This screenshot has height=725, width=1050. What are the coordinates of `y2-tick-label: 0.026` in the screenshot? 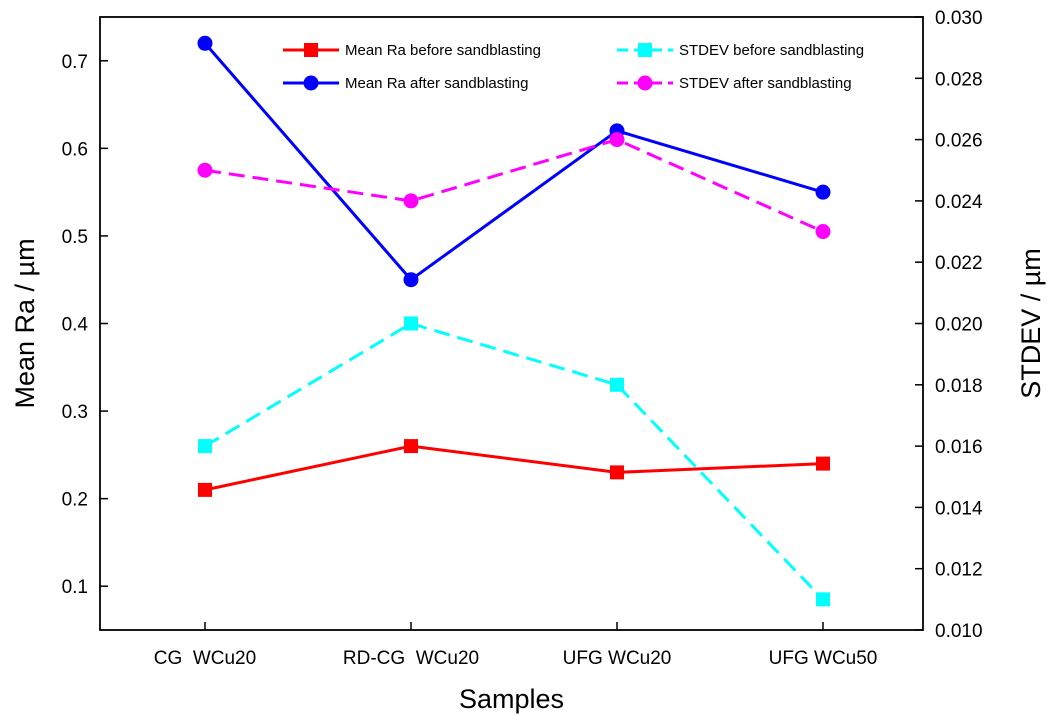 It's located at (959, 141).